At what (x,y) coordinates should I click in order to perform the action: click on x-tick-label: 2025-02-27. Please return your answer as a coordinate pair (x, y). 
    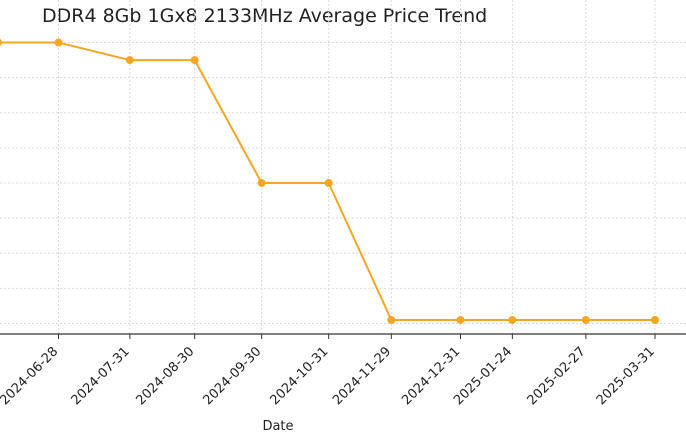
    Looking at the image, I should click on (557, 376).